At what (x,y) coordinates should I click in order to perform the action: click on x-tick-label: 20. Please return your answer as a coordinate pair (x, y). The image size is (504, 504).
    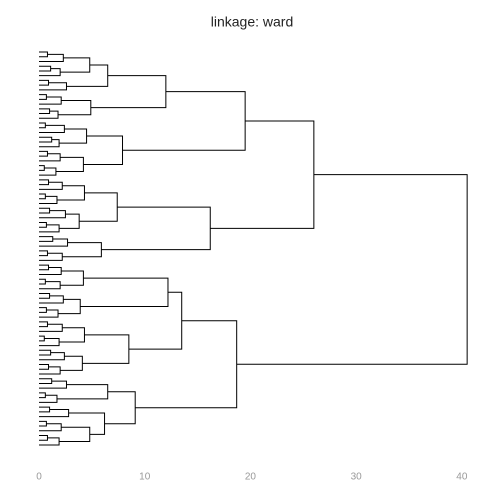
    Looking at the image, I should click on (251, 477).